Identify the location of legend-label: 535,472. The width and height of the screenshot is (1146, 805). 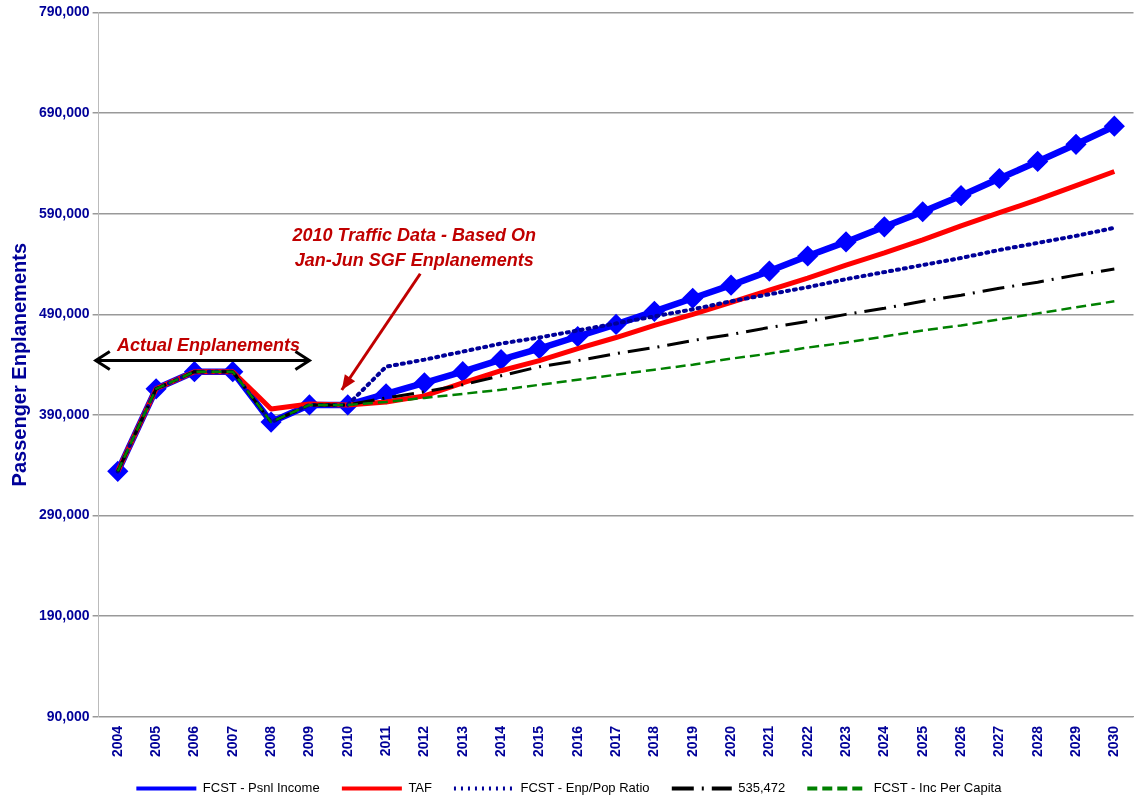
(762, 788).